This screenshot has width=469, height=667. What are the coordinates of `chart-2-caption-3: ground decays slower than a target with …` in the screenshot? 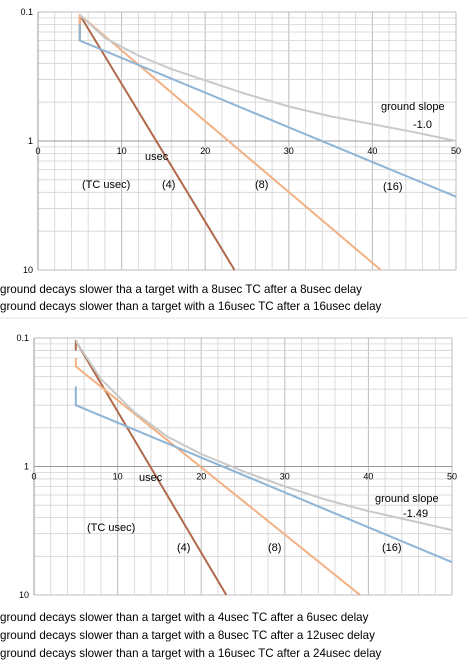 It's located at (191, 653).